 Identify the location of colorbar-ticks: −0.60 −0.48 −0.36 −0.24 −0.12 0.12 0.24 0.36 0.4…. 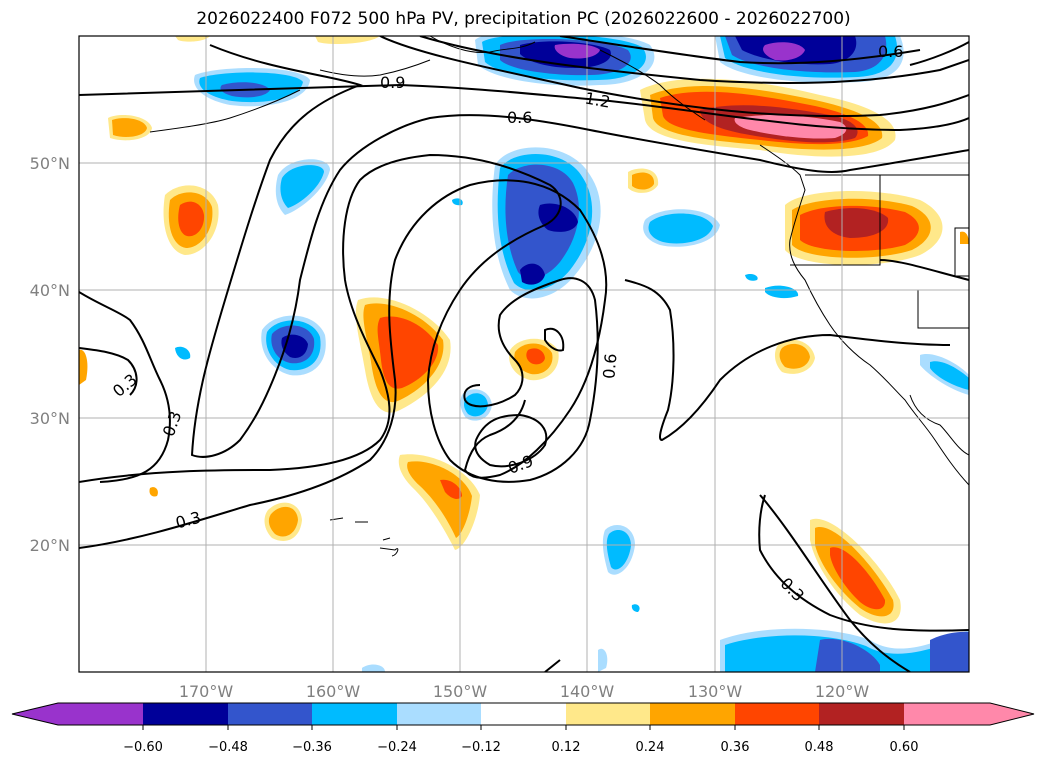
(520, 740).